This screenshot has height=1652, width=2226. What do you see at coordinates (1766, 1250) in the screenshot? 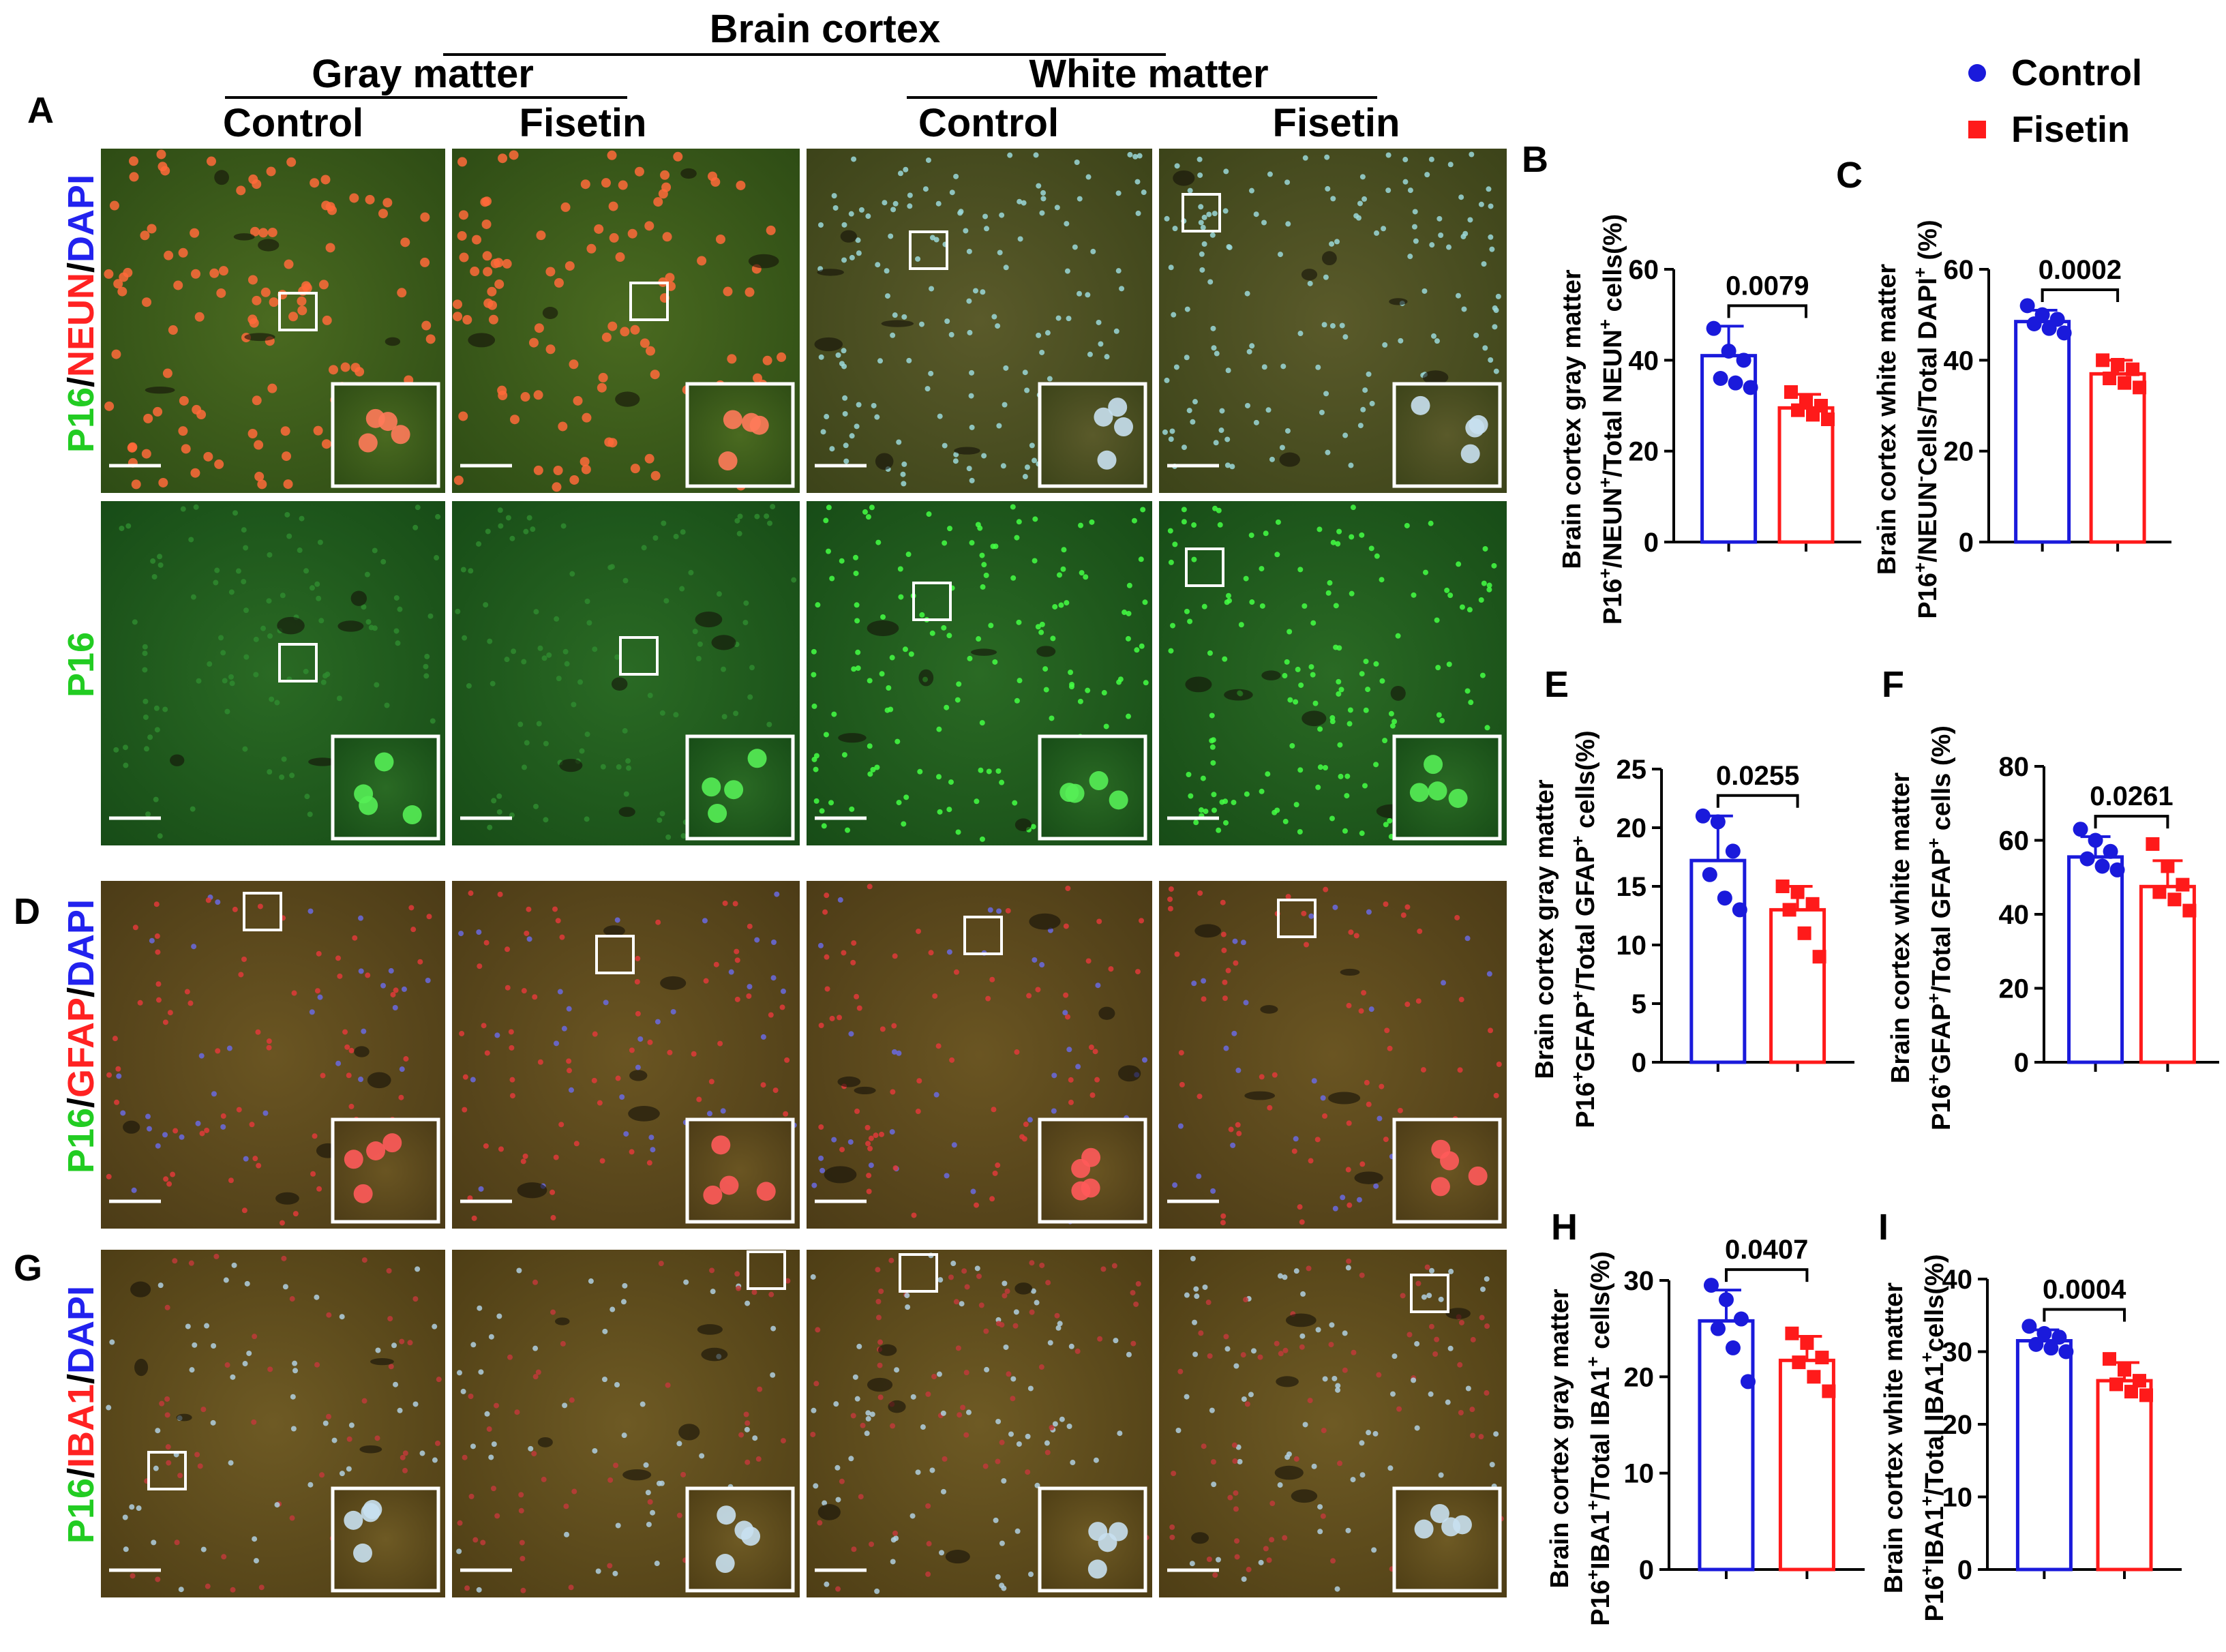
I see `p-value: 0.0407` at bounding box center [1766, 1250].